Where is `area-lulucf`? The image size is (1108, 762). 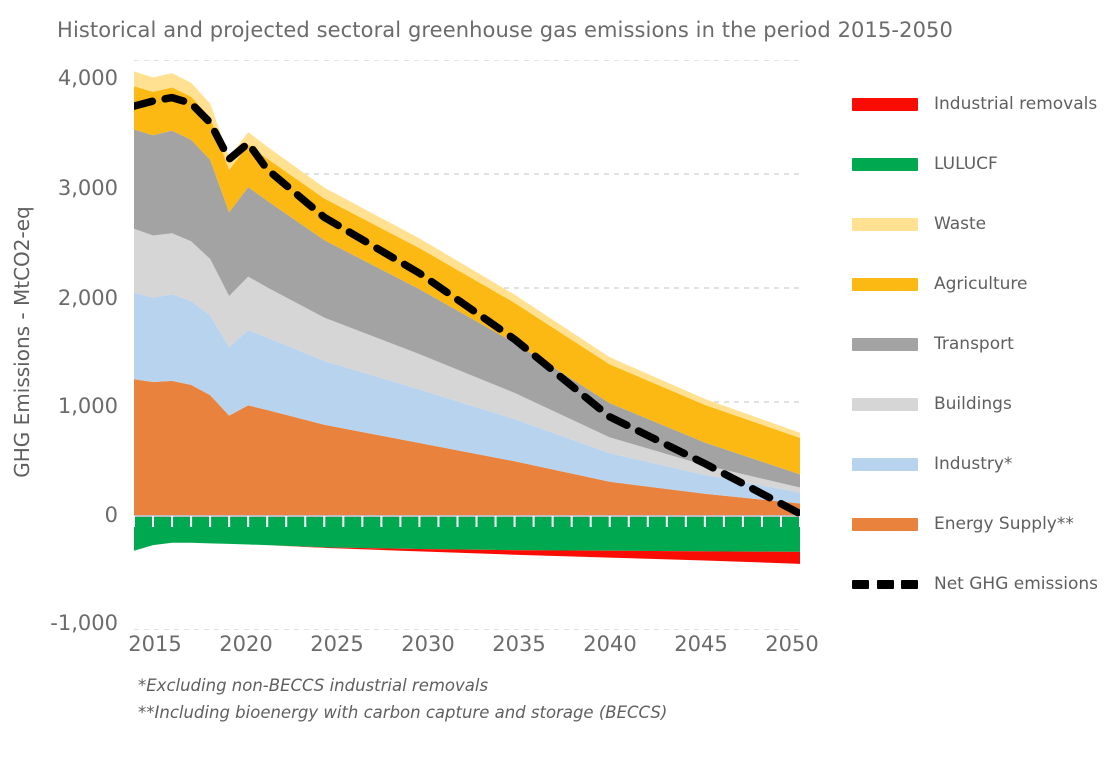 area-lulucf is located at coordinates (467, 534).